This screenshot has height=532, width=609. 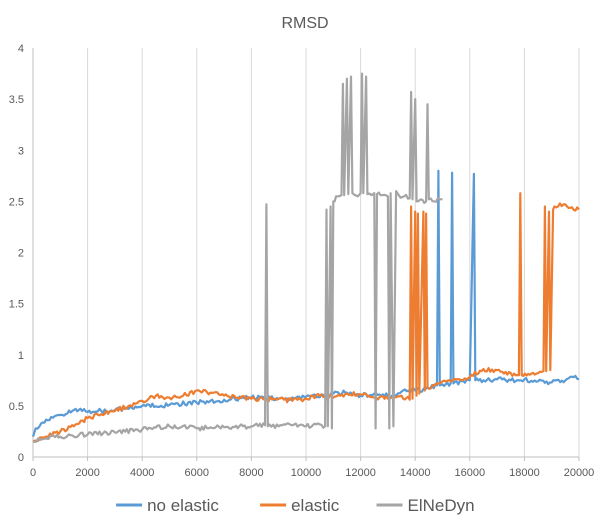 I want to click on x-tick-label: 18000, so click(x=524, y=473).